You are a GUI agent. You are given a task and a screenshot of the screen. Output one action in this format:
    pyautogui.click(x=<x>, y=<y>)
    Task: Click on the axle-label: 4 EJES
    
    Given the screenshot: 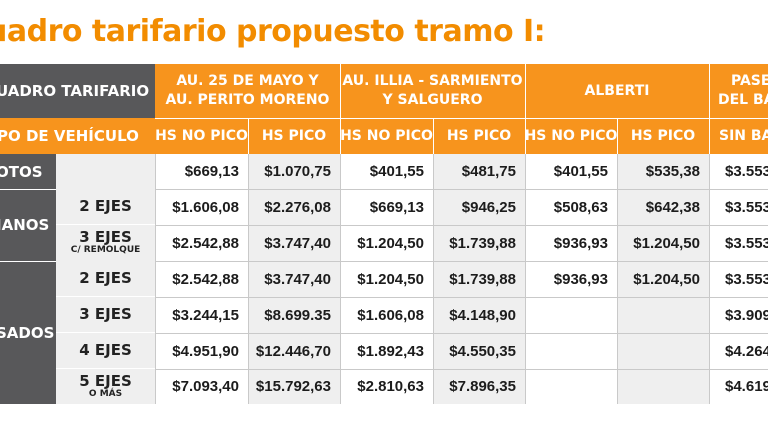 What is the action you would take?
    pyautogui.click(x=105, y=350)
    